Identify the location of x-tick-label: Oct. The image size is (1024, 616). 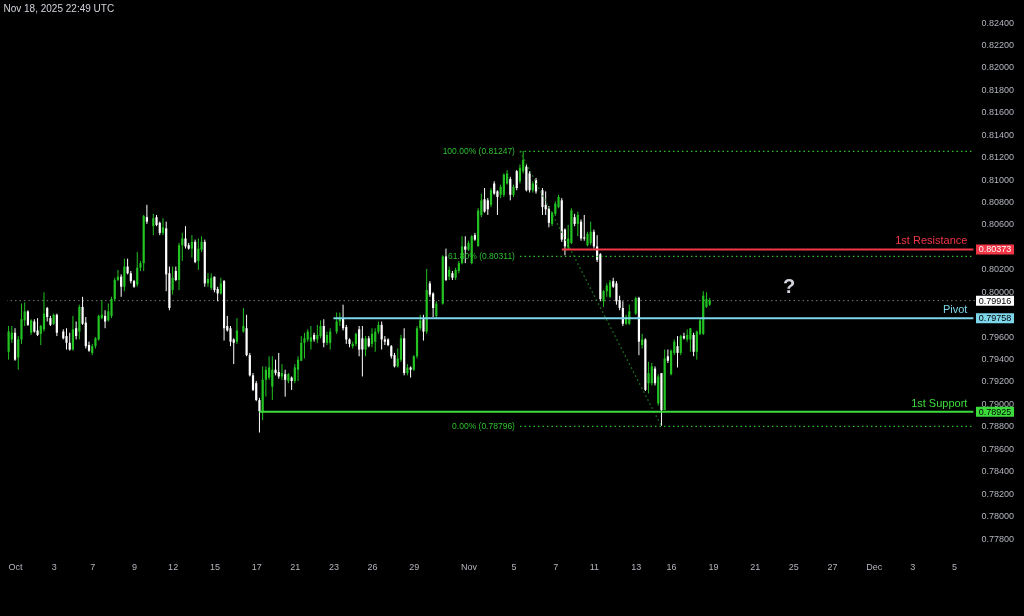
(16, 566).